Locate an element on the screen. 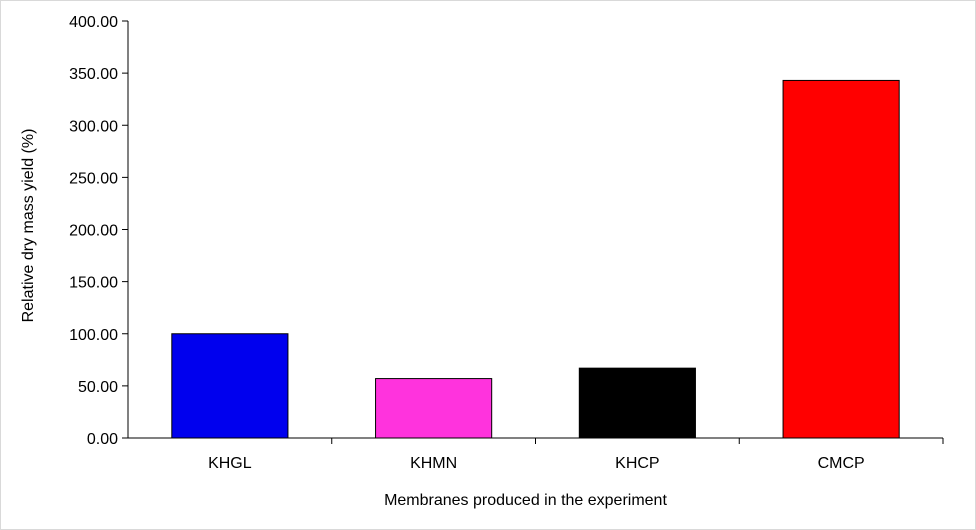 The image size is (976, 530). x-axis-ticks: KHGL KHMN KHCP CMCP is located at coordinates (576, 455).